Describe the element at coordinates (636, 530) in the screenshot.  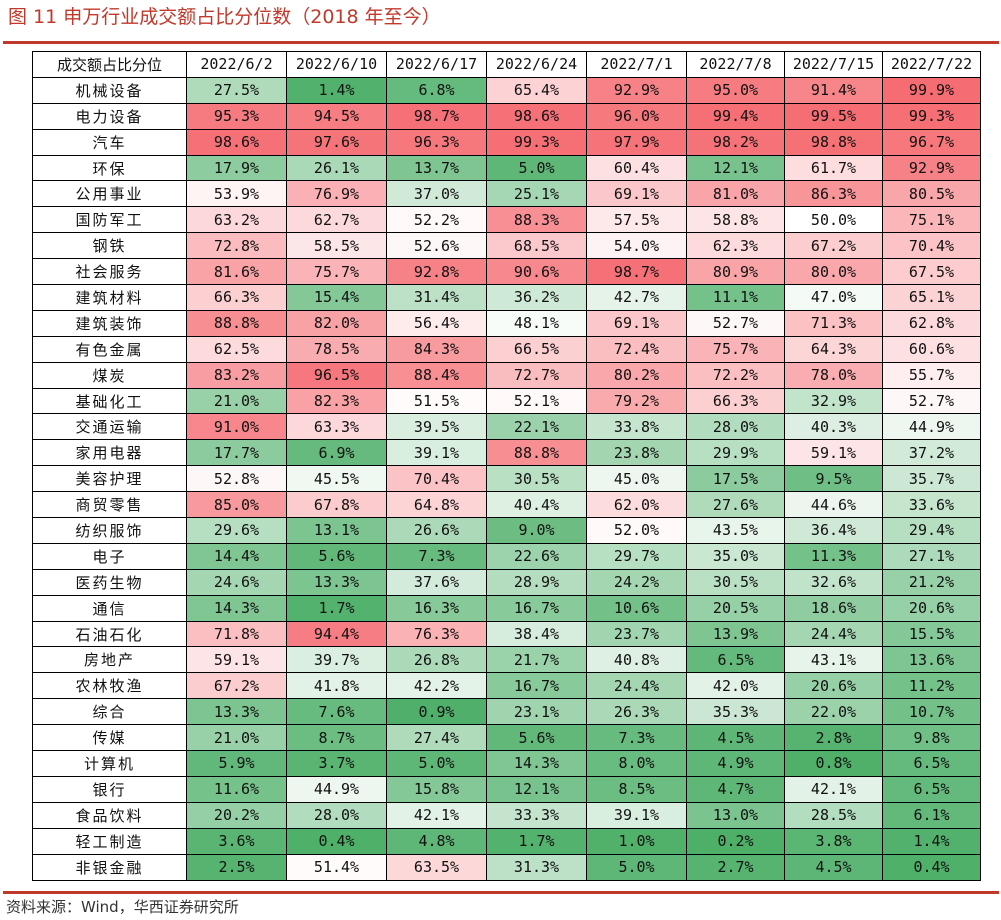
I see `heatmap-cell: 52.0%` at that location.